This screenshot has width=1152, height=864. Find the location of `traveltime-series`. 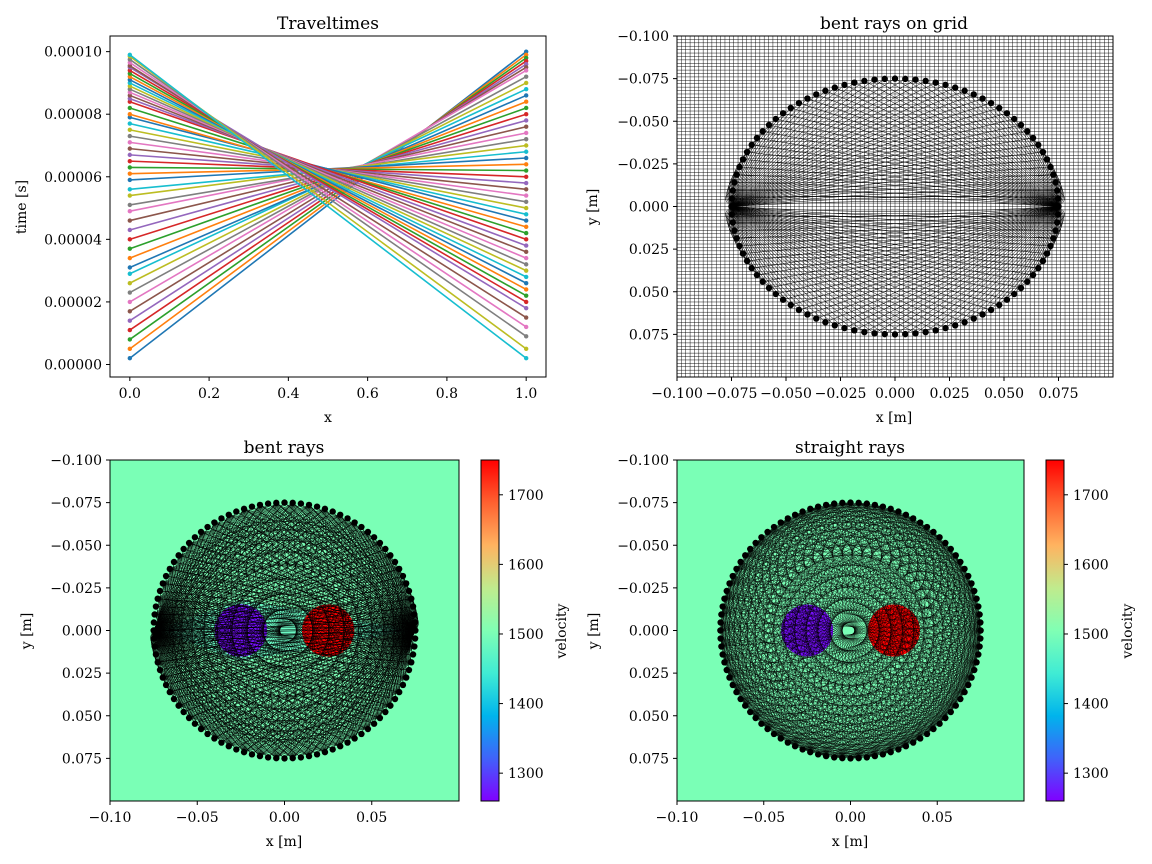

traveltime-series is located at coordinates (328, 205).